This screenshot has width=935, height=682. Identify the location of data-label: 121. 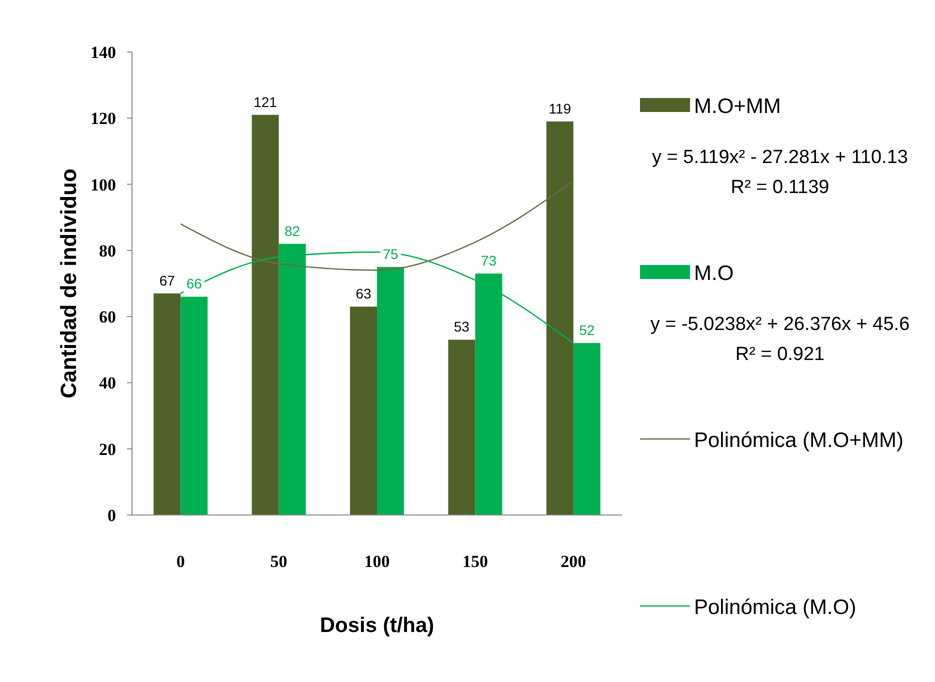
(266, 102).